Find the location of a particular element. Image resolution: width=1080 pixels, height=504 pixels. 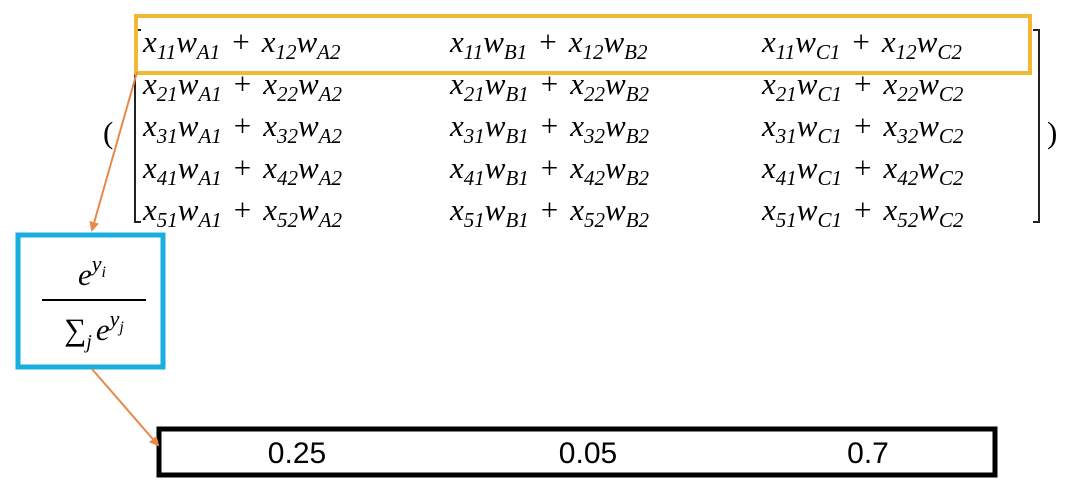

right-bracket is located at coordinates (1036, 126).